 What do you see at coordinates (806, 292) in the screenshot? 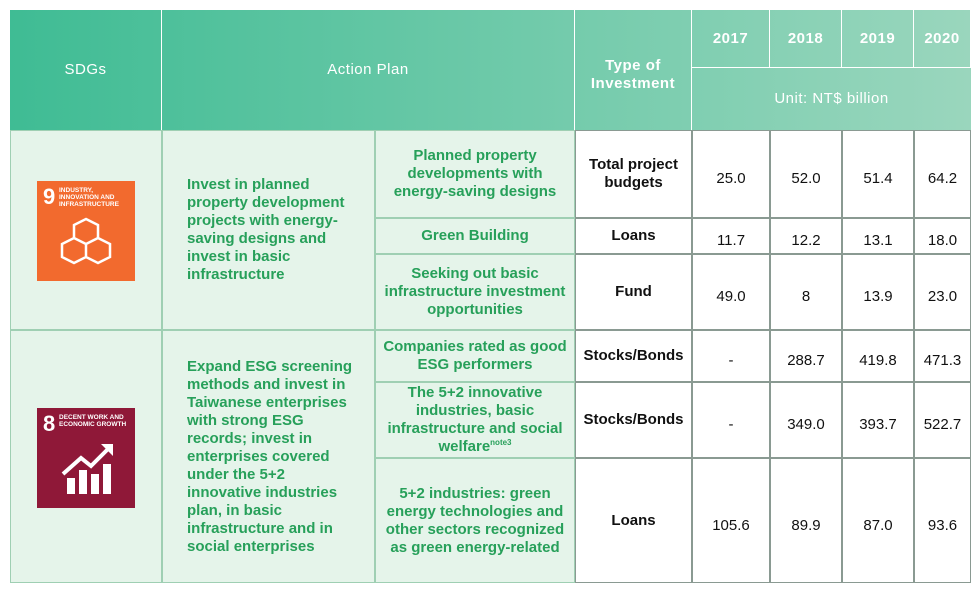
I see `value-cell: 8` at bounding box center [806, 292].